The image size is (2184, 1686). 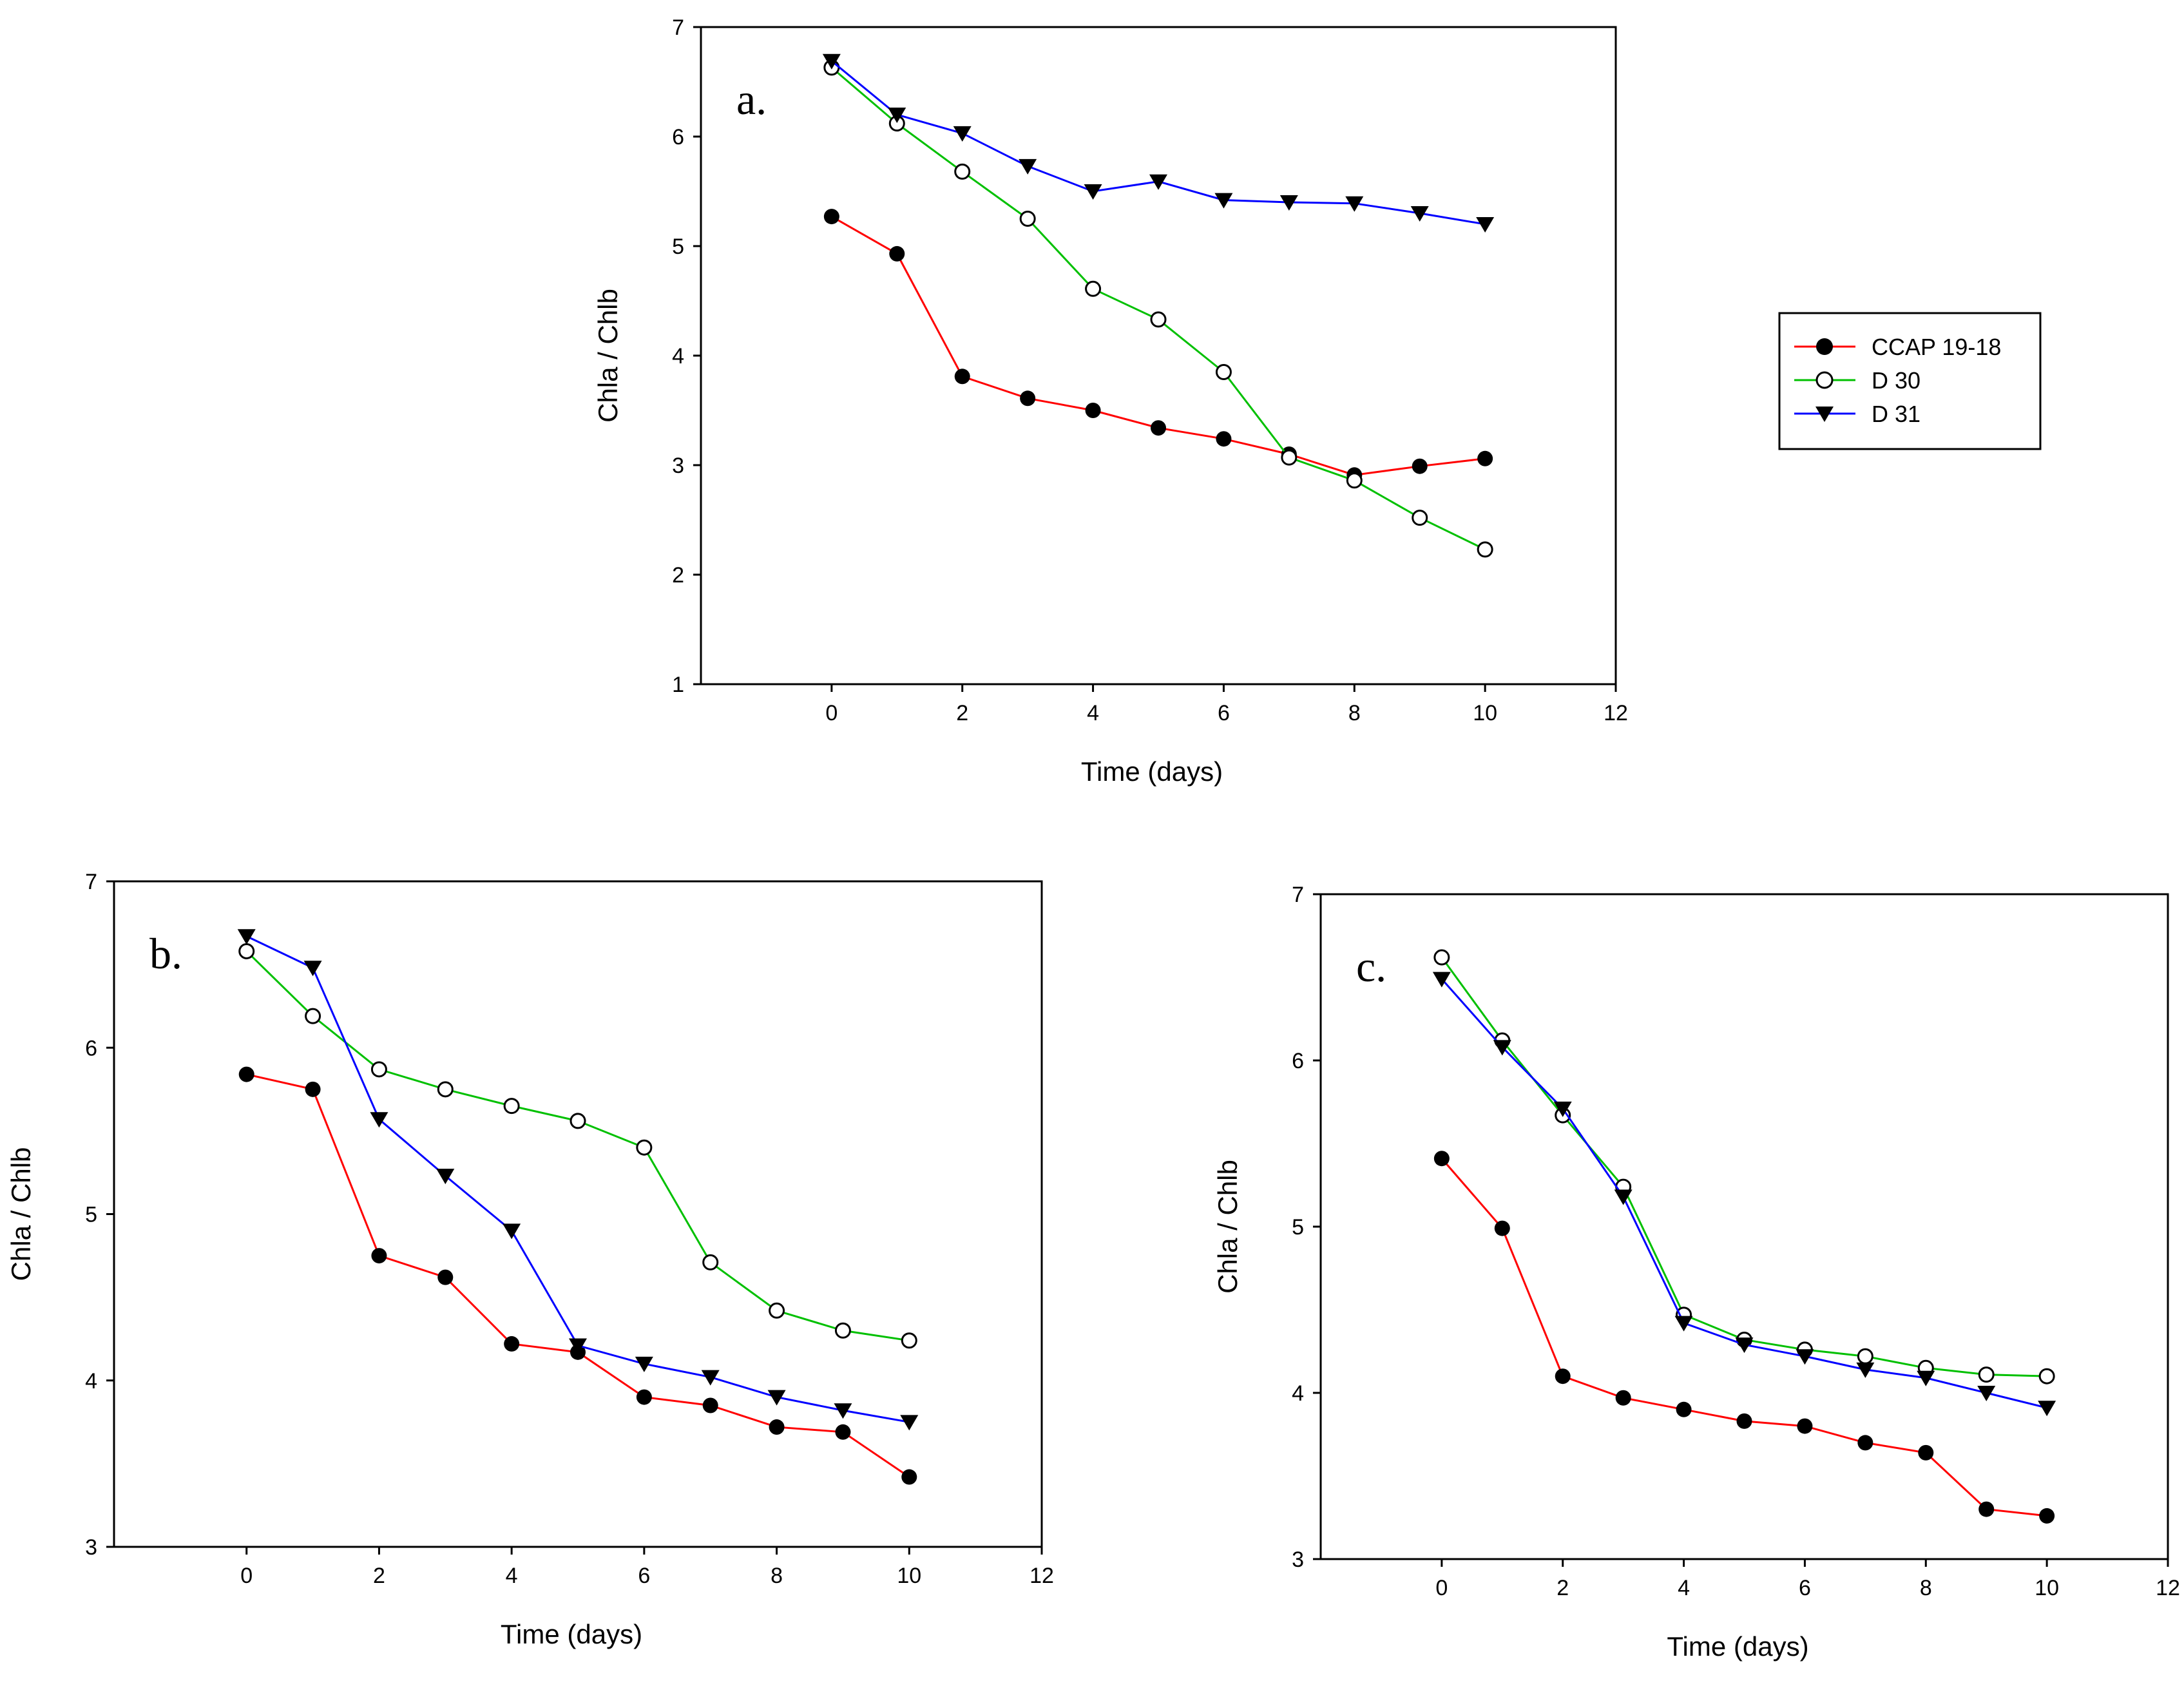 I want to click on panel-label: a., so click(x=752, y=99).